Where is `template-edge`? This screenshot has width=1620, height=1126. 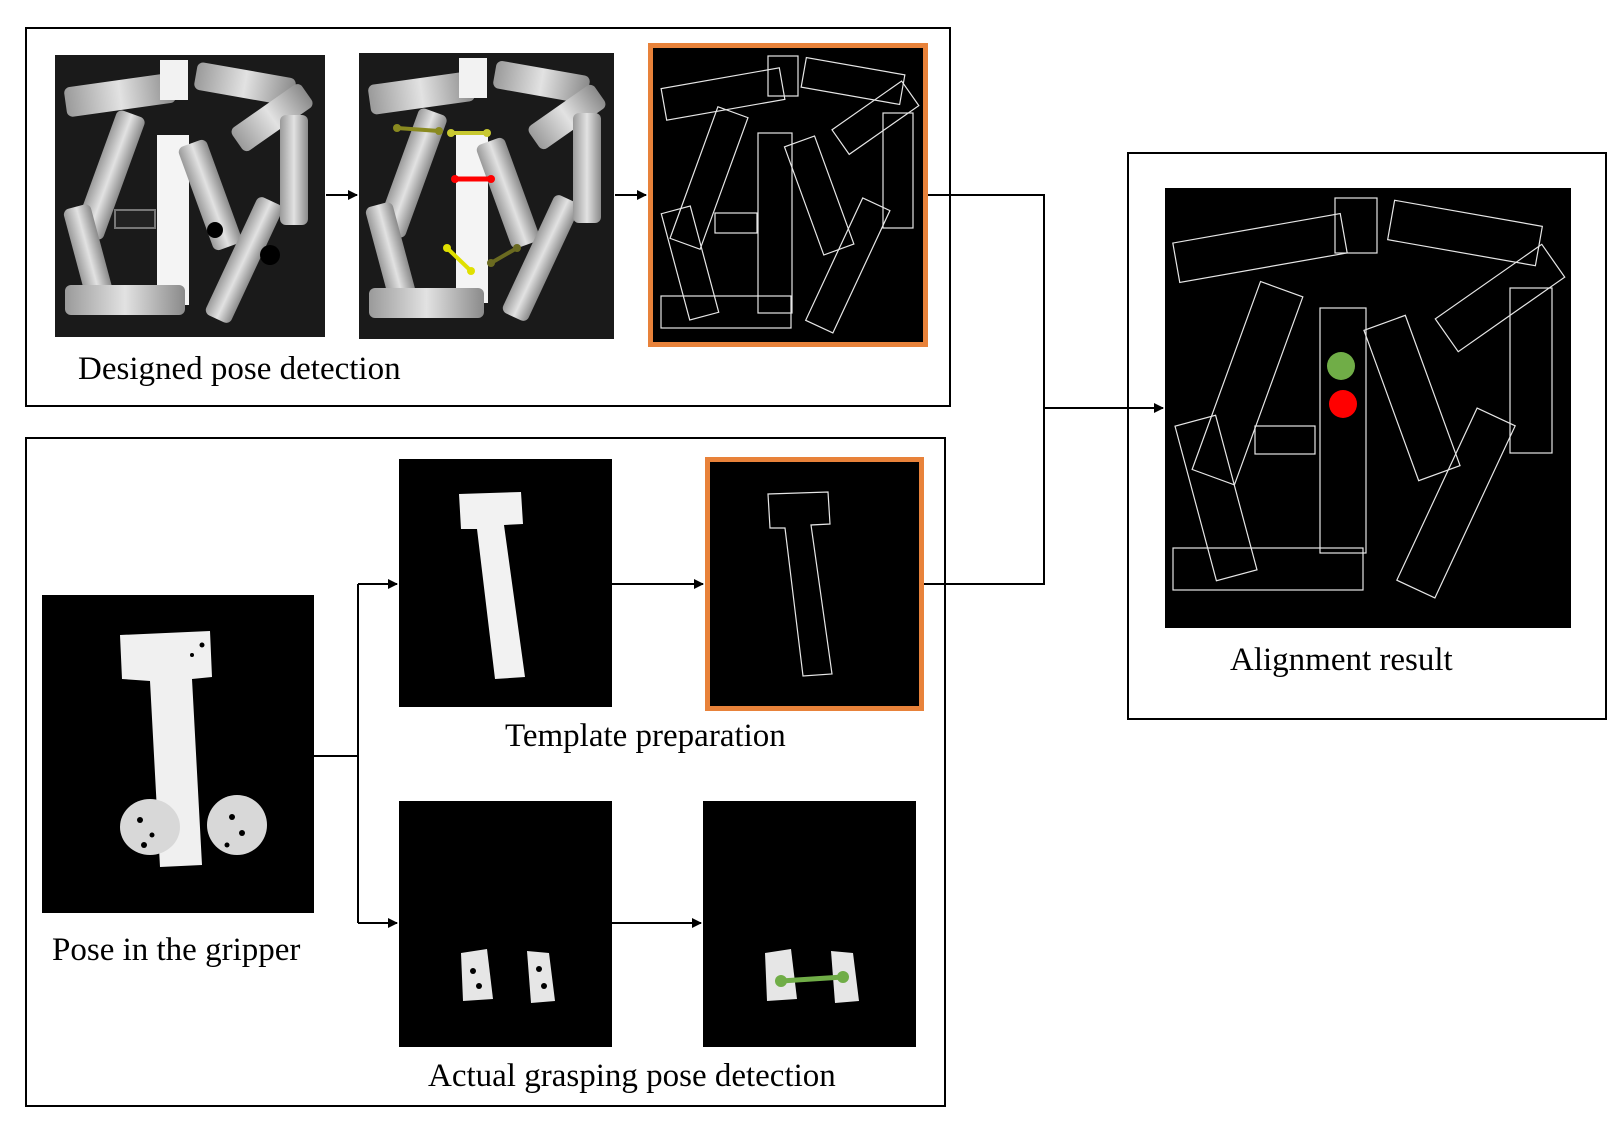 template-edge is located at coordinates (814, 584).